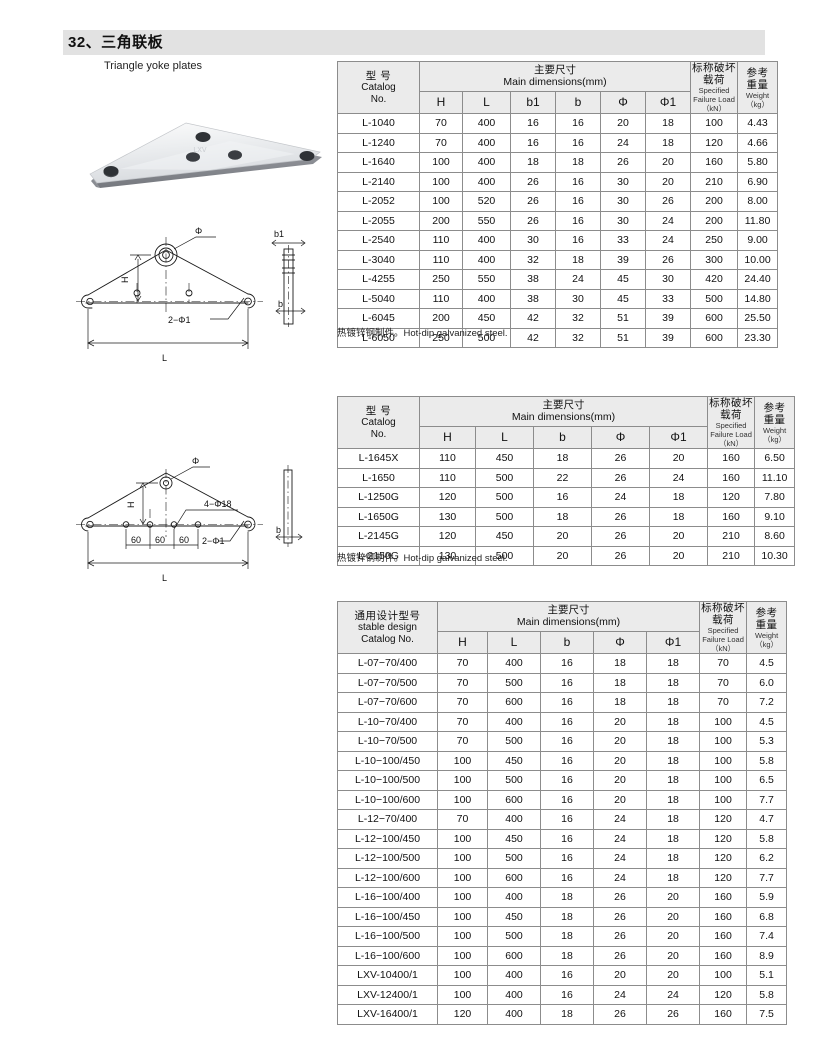  Describe the element at coordinates (125, 280) in the screenshot. I see `drawing1-label-H: H` at that location.